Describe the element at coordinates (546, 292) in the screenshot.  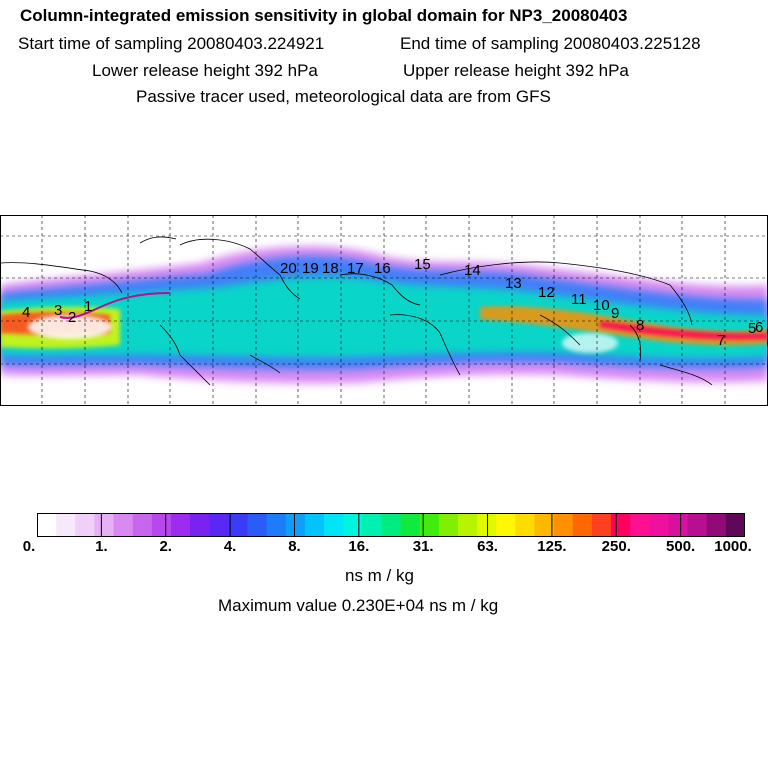
I see `trajectory-label: 12` at that location.